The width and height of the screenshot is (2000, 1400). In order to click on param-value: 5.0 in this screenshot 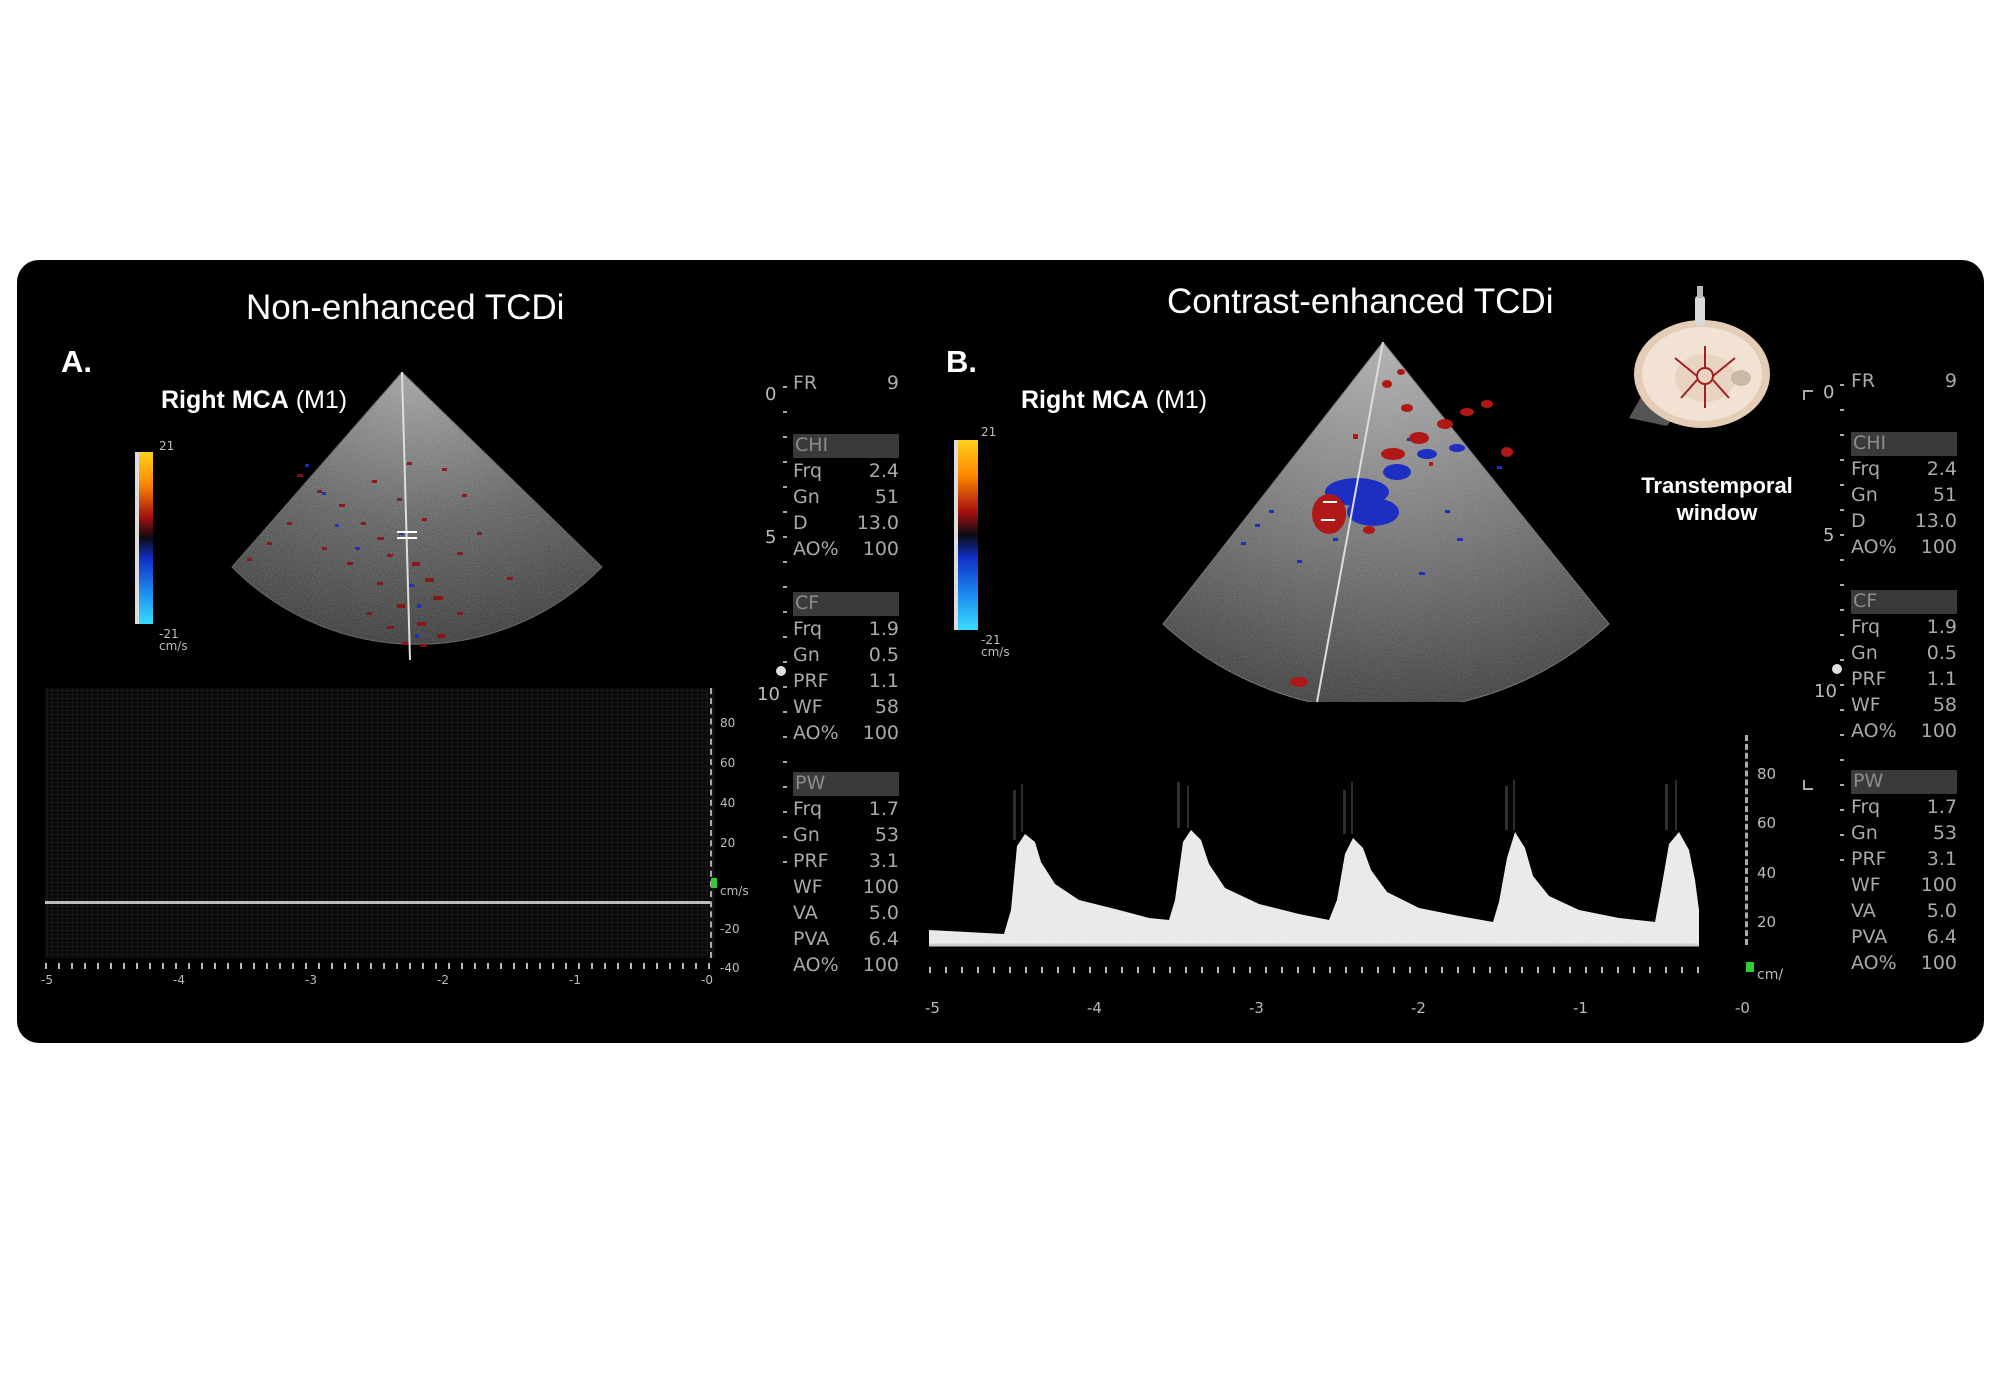, I will do `click(883, 913)`.